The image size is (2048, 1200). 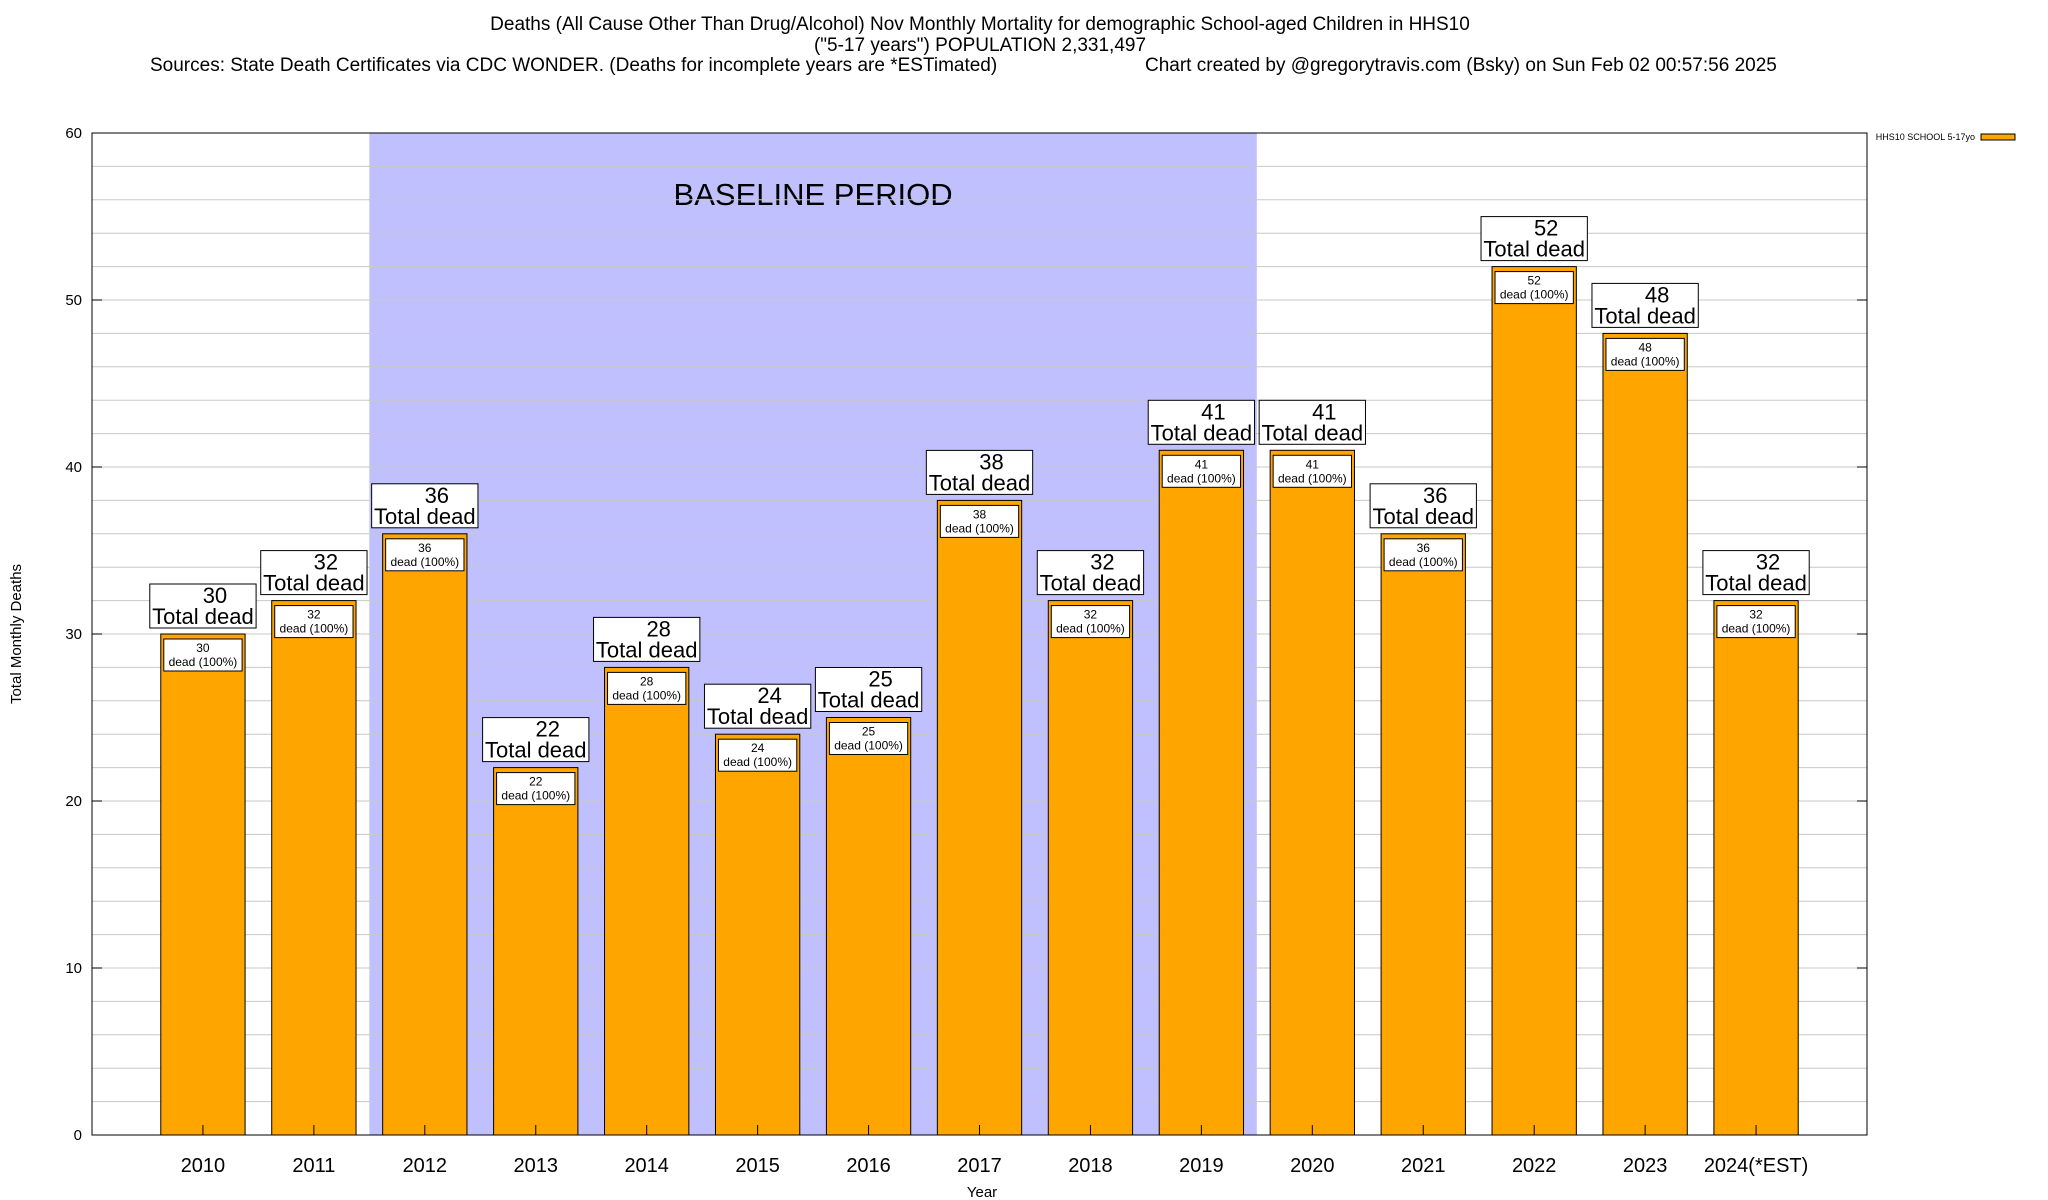 I want to click on bar-inner-value: 38, so click(x=980, y=514).